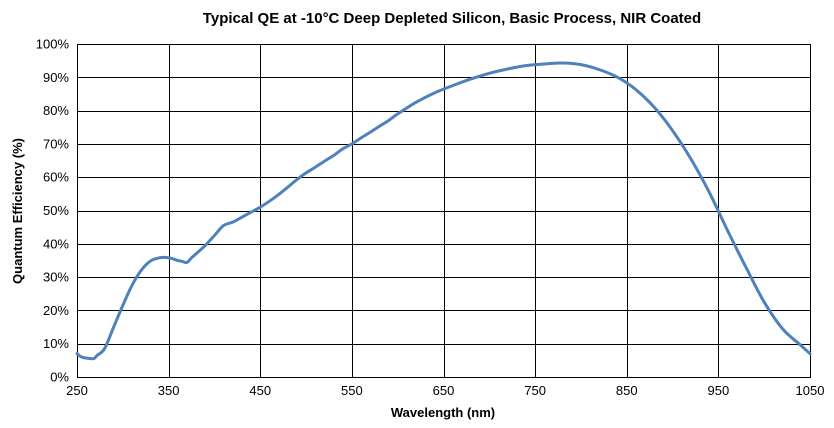 Image resolution: width=834 pixels, height=428 pixels. I want to click on y-tick-label: 80%, so click(56, 110).